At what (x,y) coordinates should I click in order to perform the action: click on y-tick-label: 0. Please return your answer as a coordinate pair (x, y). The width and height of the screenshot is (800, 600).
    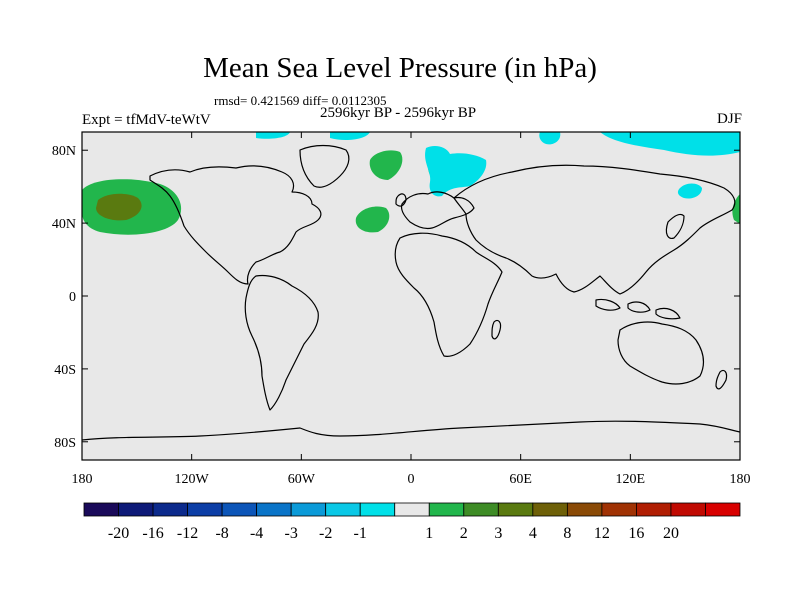
    Looking at the image, I should click on (72, 297).